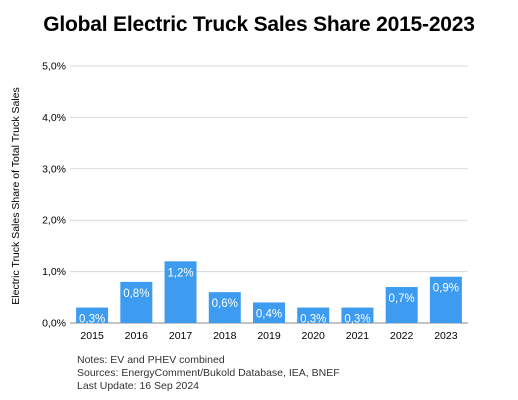 The width and height of the screenshot is (518, 400). What do you see at coordinates (54, 169) in the screenshot?
I see `y-tick-label: 3,0%` at bounding box center [54, 169].